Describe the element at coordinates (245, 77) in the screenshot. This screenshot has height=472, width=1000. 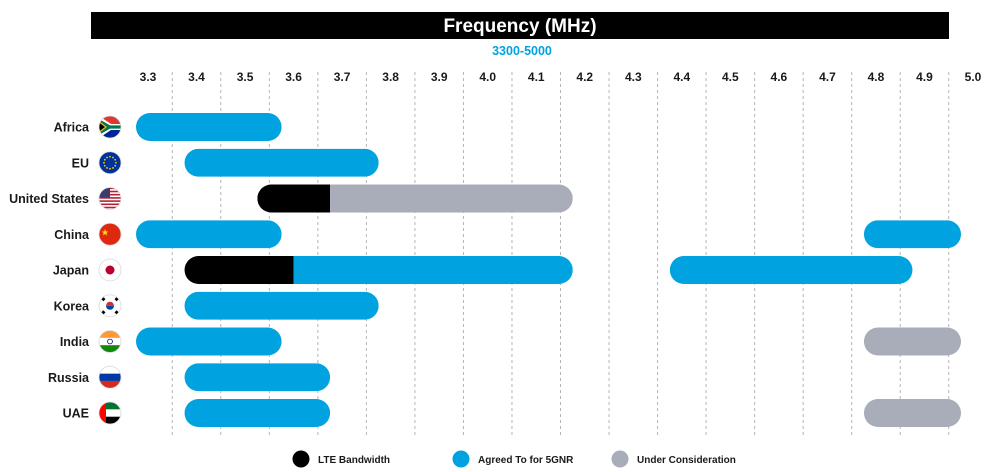
I see `x-tick-label: 3.5` at that location.